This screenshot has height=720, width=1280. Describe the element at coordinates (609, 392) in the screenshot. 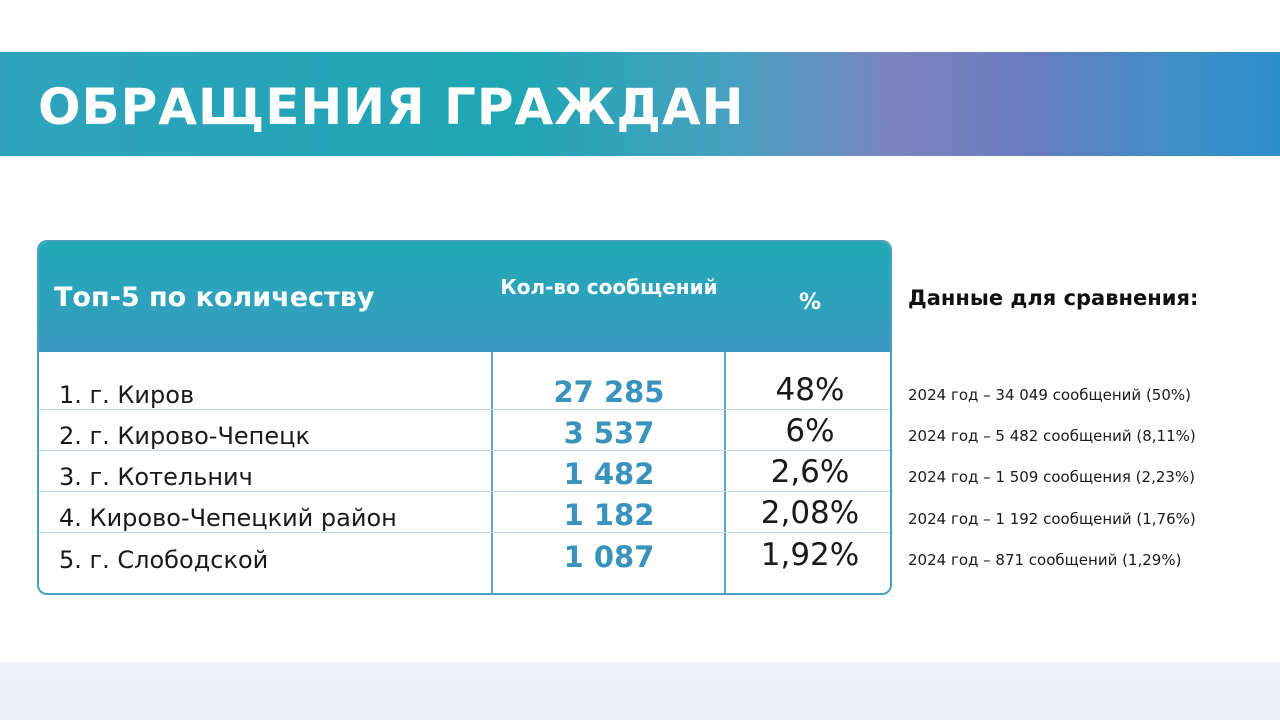

I see `row-count: 27 285` at that location.